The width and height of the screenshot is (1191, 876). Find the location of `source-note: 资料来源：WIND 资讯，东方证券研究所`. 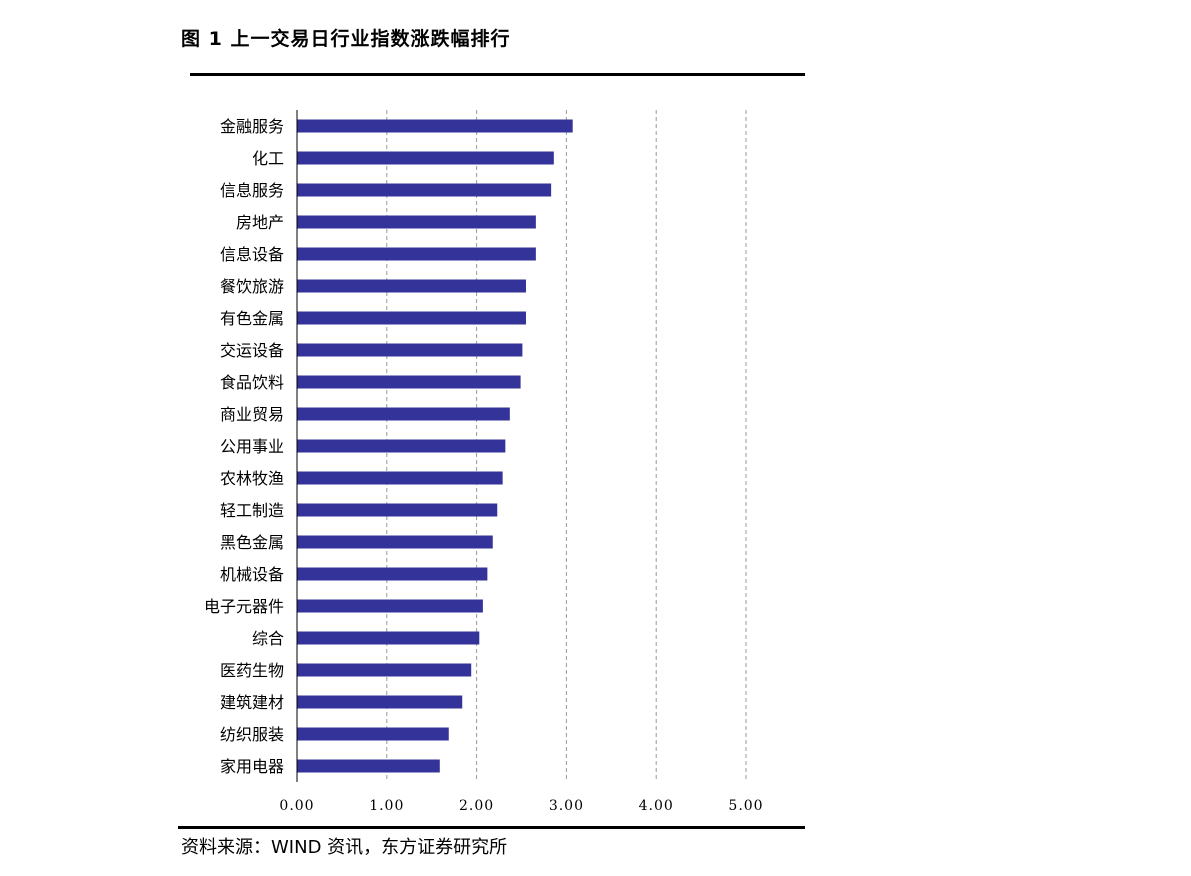

source-note: 资料来源：WIND 资讯，东方证券研究所 is located at coordinates (344, 847).